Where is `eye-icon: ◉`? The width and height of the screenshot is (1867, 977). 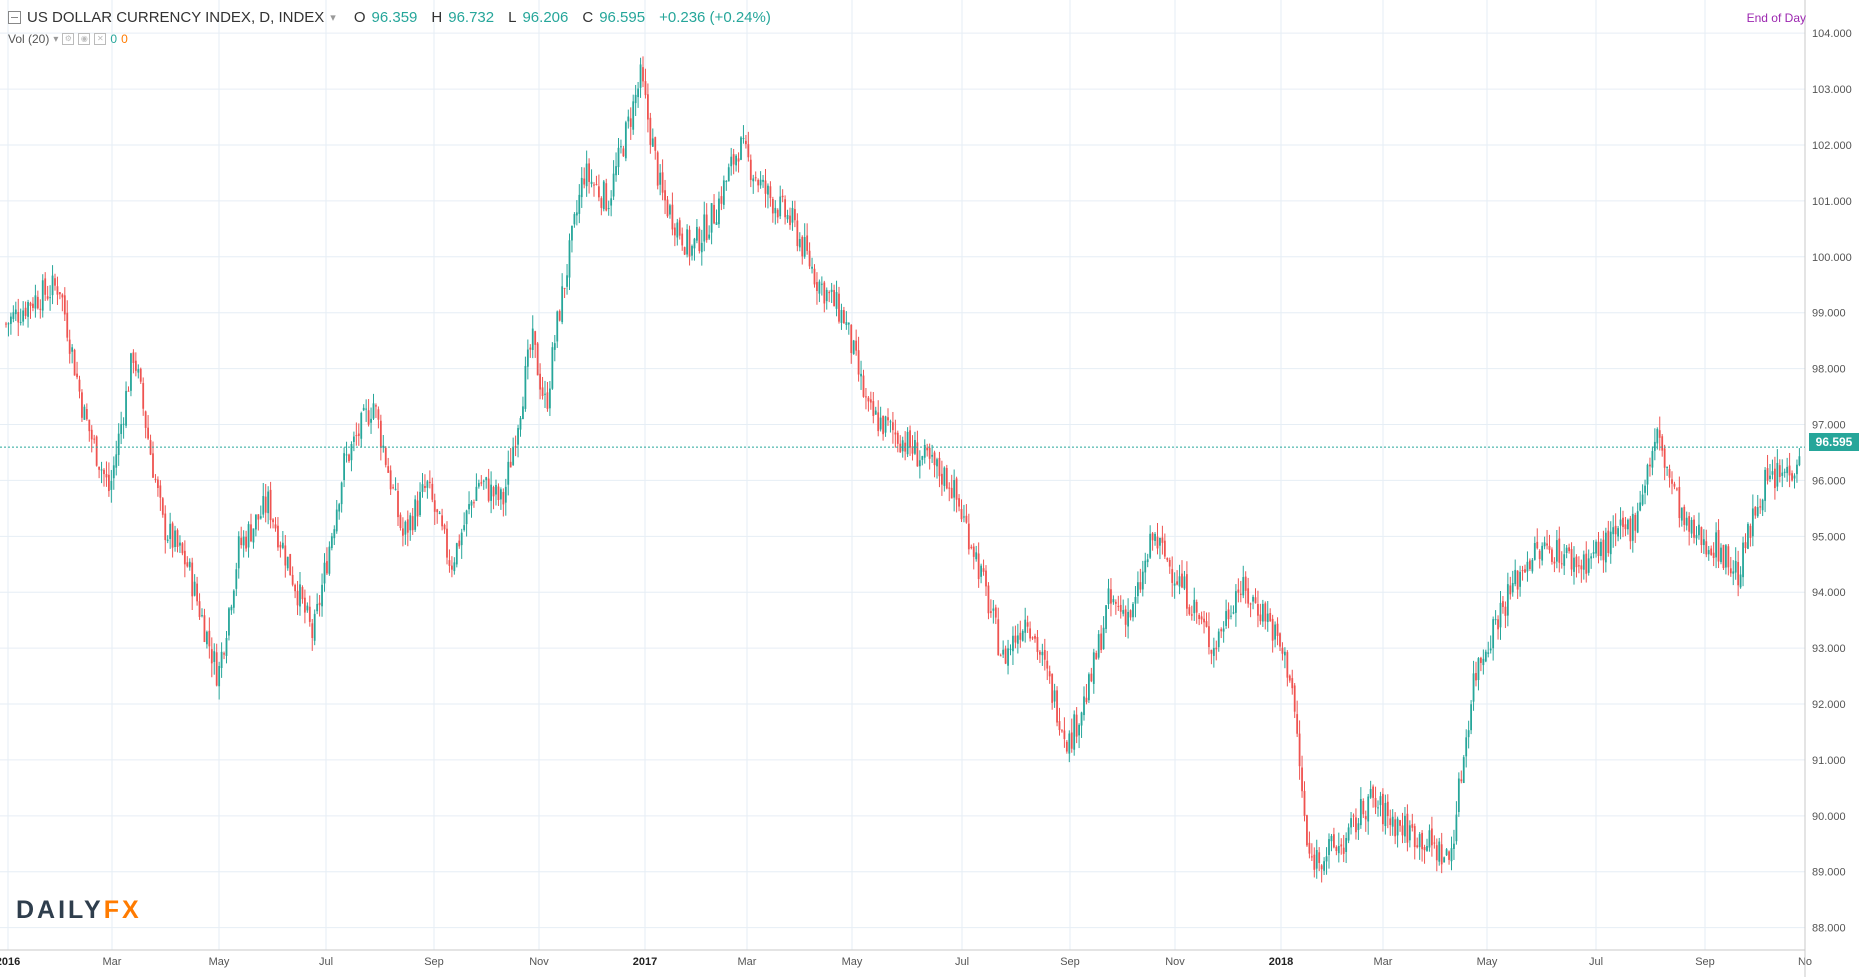 eye-icon: ◉ is located at coordinates (84, 39).